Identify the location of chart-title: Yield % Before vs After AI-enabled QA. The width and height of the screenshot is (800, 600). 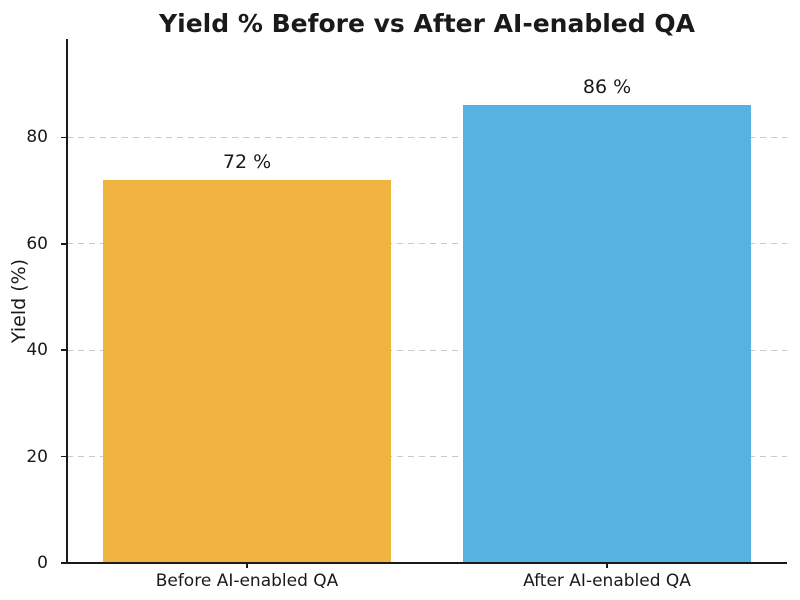
(427, 23).